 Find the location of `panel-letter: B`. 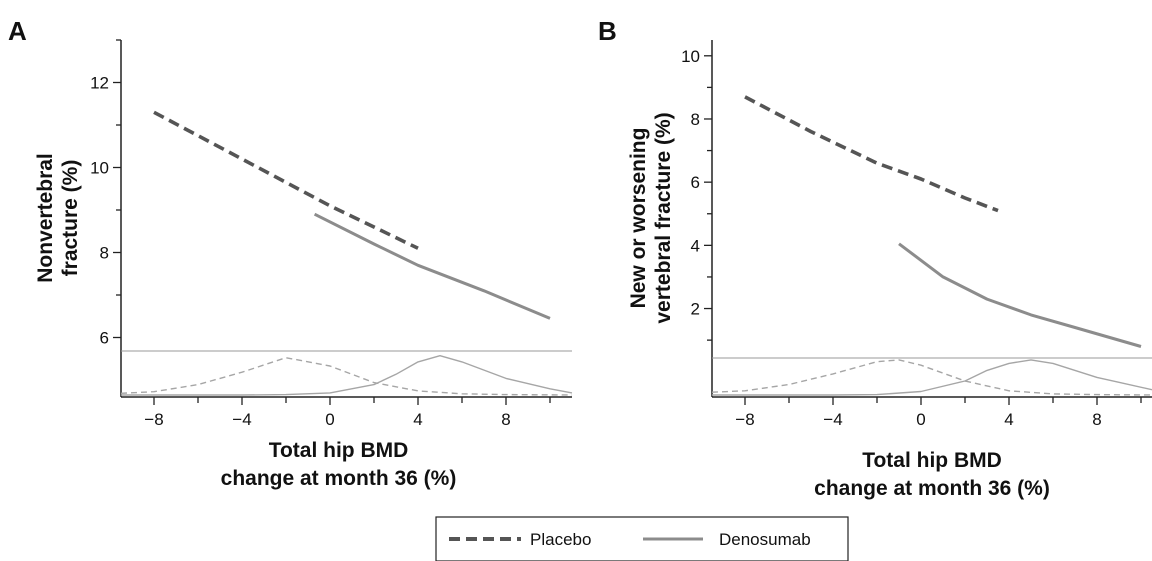

panel-letter: B is located at coordinates (607, 31).